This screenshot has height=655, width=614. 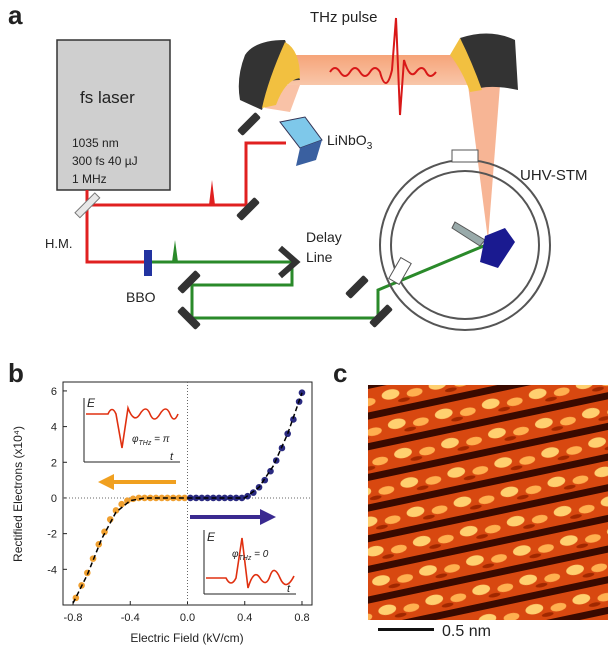 What do you see at coordinates (130, 618) in the screenshot?
I see `x-tick-label: -0.4` at bounding box center [130, 618].